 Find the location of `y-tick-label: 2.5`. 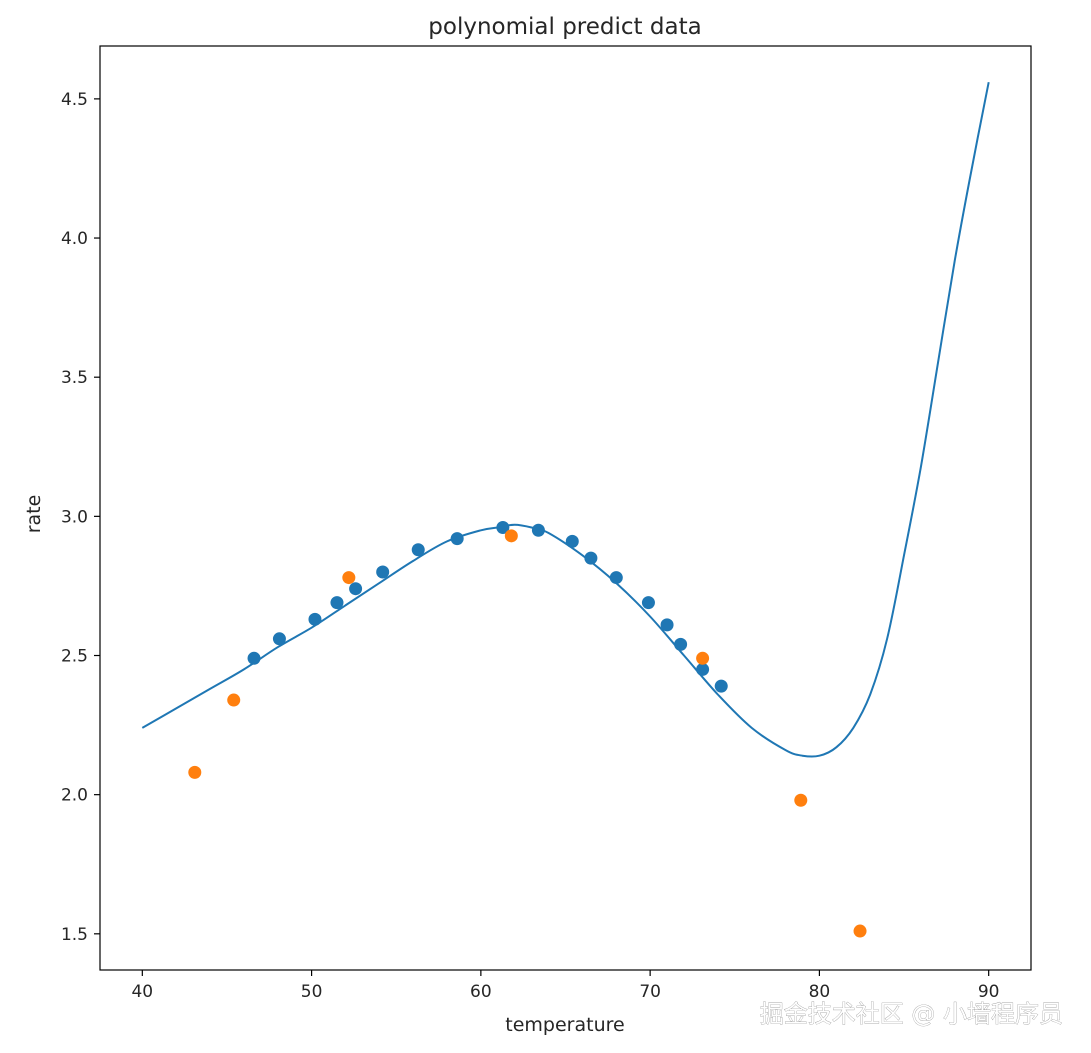

y-tick-label: 2.5 is located at coordinates (74, 657).